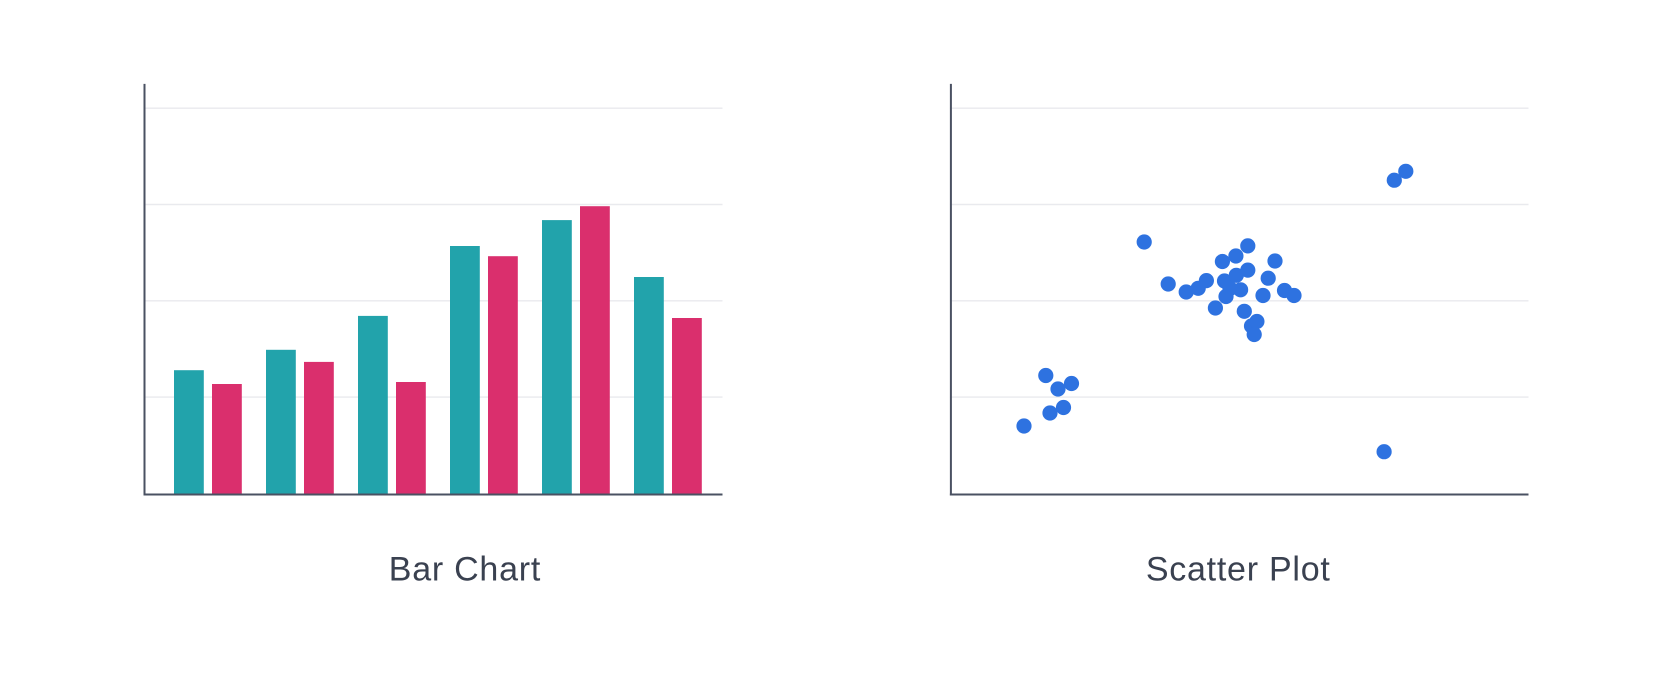 The width and height of the screenshot is (1672, 678). I want to click on svg-text: Scatter Plot, so click(1238, 570).